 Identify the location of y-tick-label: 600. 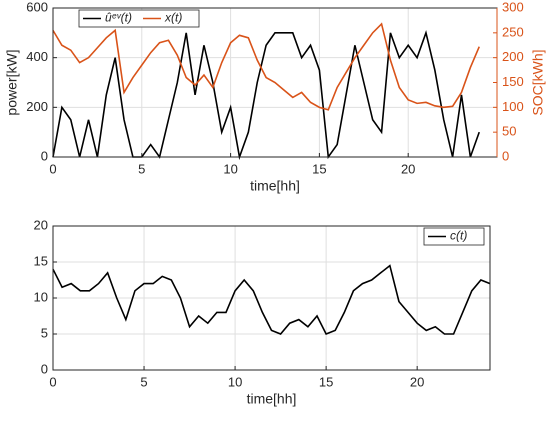
(37, 7).